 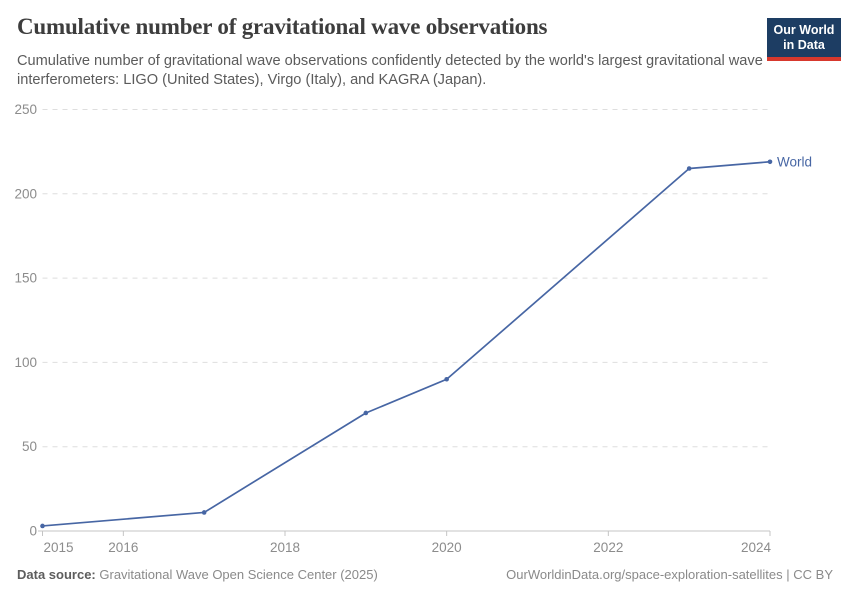 I want to click on datasource-label: Data source:, so click(x=56, y=574).